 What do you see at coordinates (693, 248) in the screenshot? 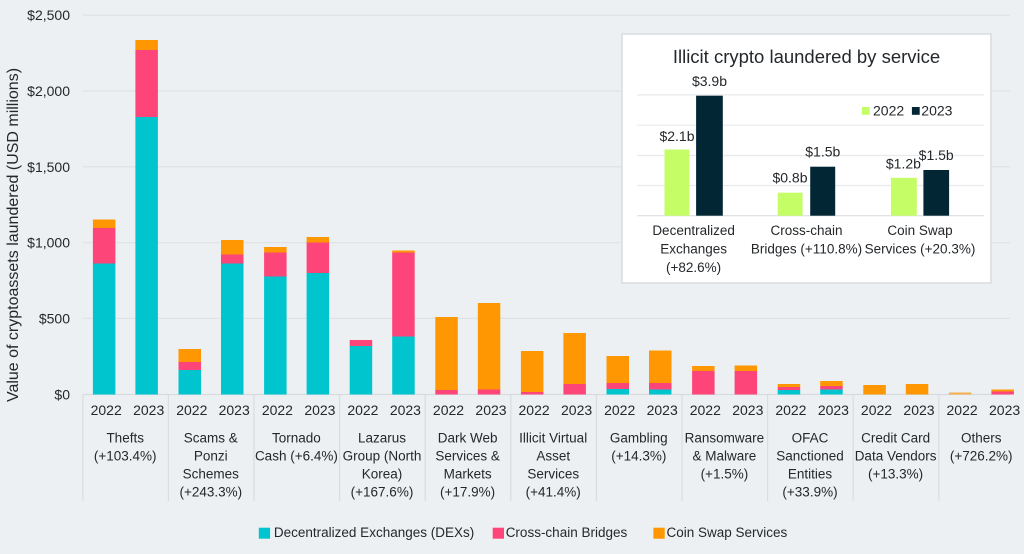
I see `svg-text: Exchanges` at bounding box center [693, 248].